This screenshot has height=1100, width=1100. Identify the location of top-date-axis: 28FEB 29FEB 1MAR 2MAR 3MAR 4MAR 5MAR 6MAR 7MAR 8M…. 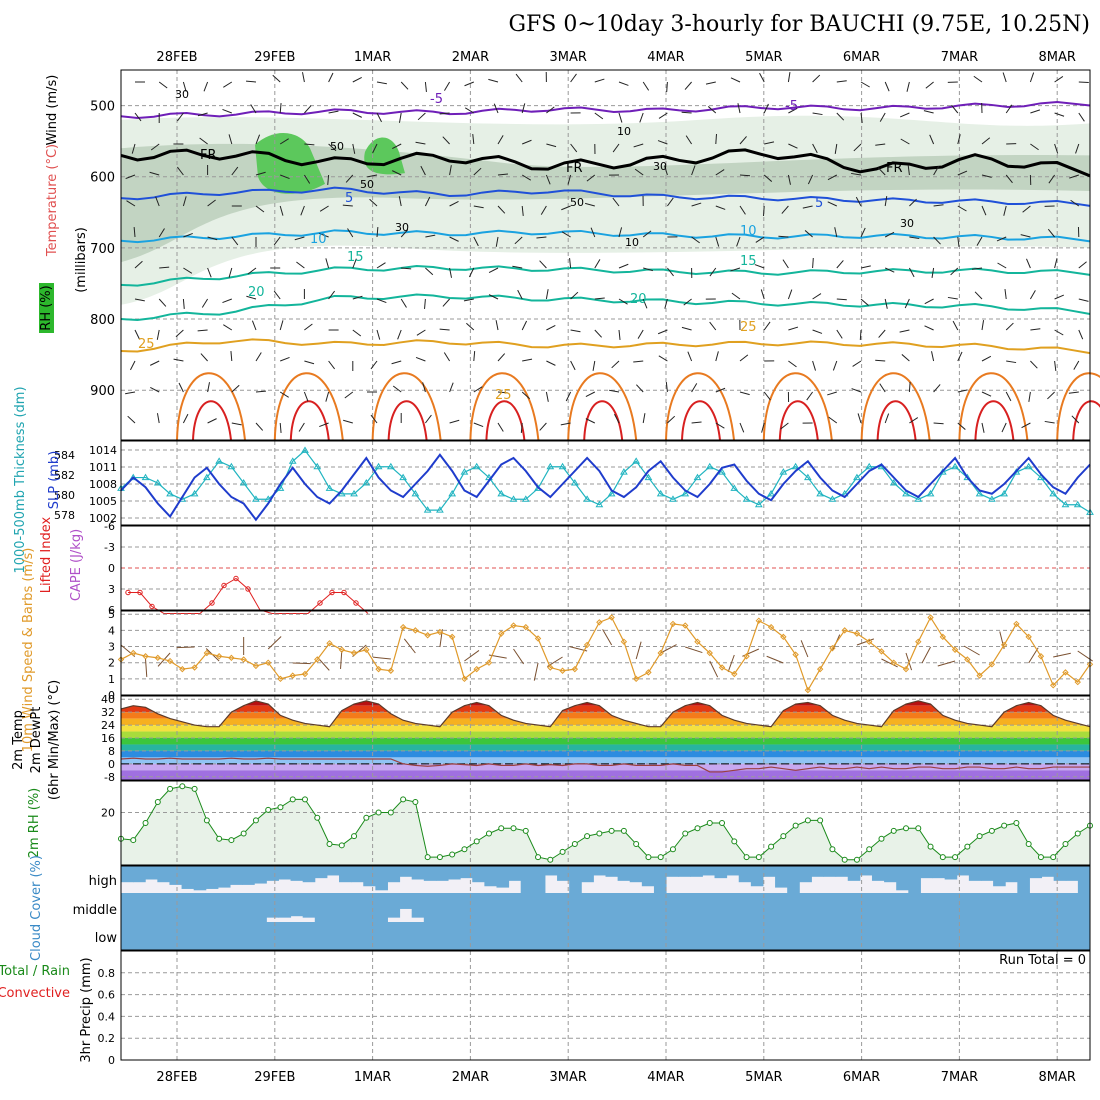
(615, 57).